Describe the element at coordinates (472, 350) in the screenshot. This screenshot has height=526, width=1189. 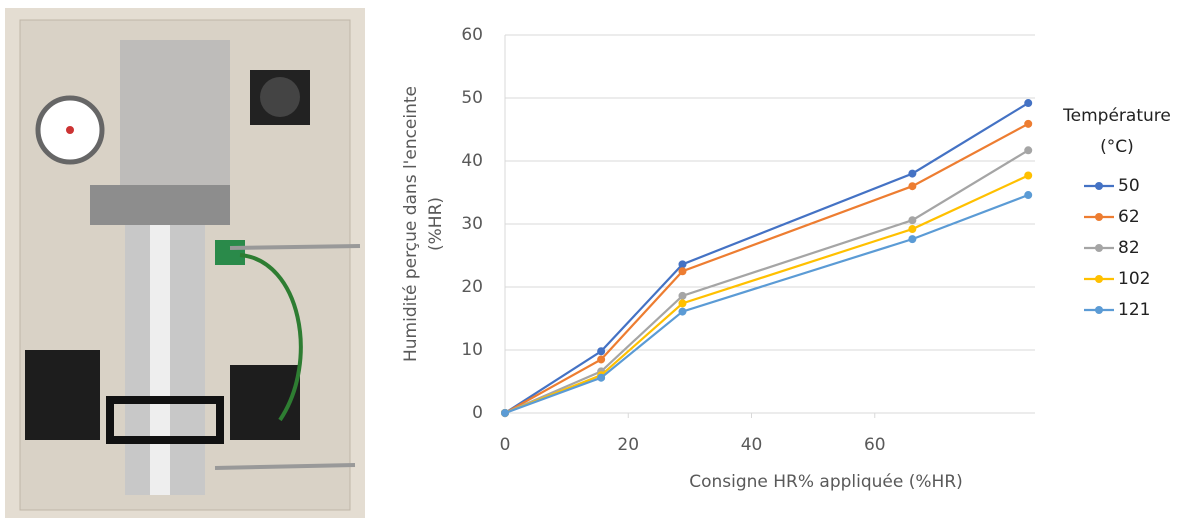
I see `y-tick-label: 10` at that location.